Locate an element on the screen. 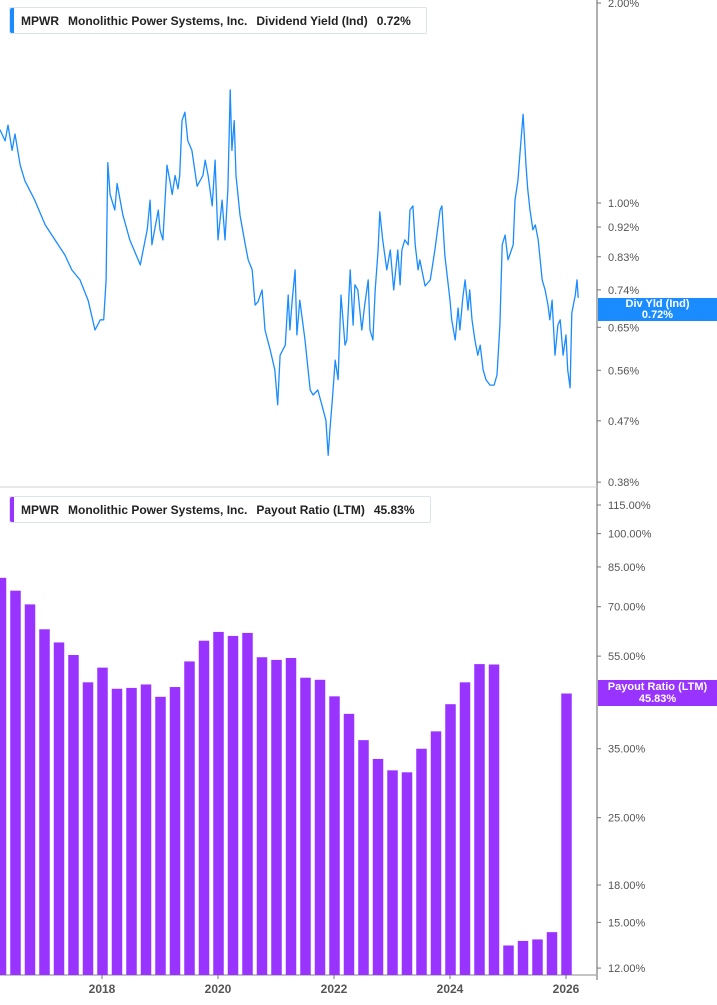 This screenshot has width=717, height=1005. top-y-tick-label: 0.92% is located at coordinates (623, 228).